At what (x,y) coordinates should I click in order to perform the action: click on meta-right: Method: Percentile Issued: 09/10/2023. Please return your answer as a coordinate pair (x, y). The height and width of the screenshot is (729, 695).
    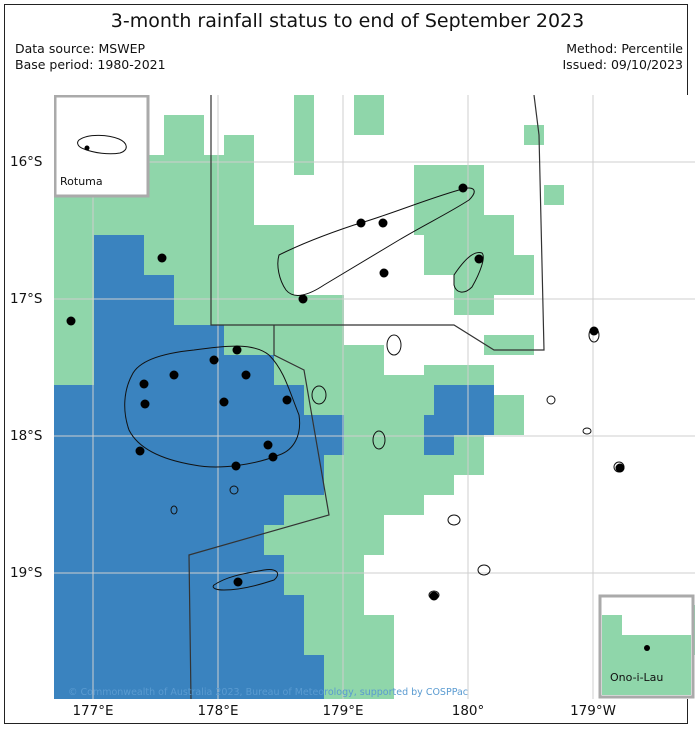
    Looking at the image, I should click on (623, 57).